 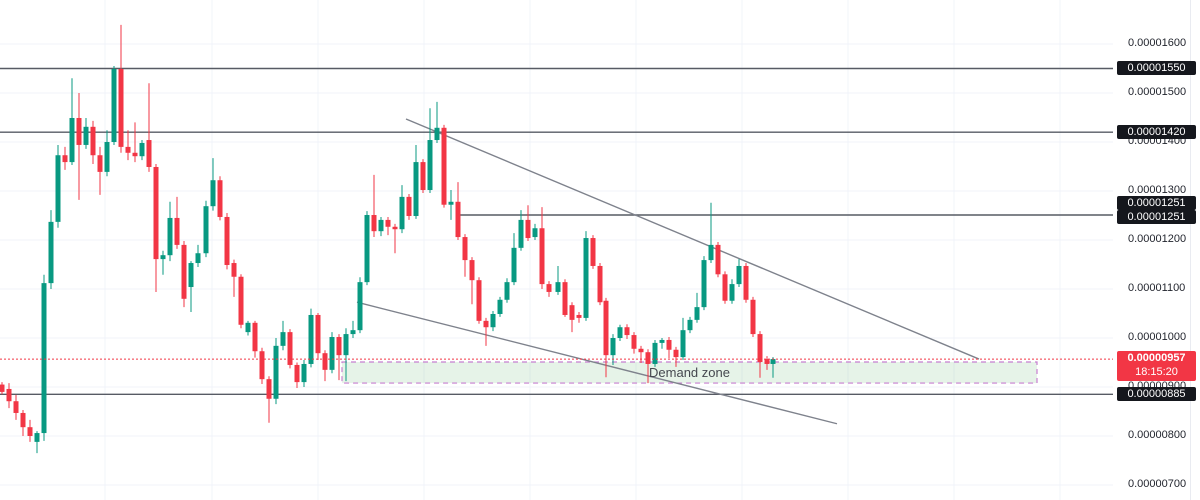 I want to click on demand-zone, so click(x=689, y=372).